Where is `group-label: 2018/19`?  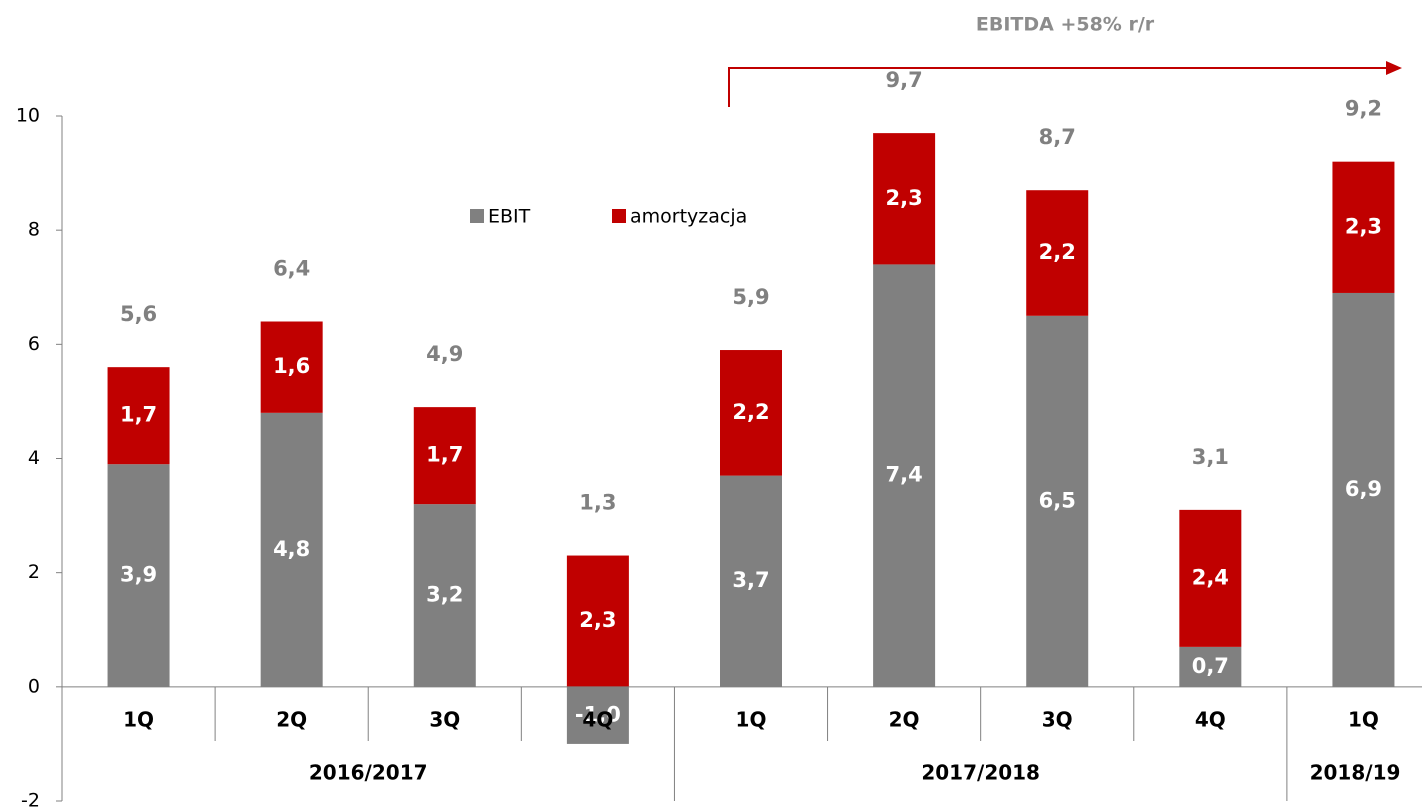 group-label: 2018/19 is located at coordinates (1355, 773).